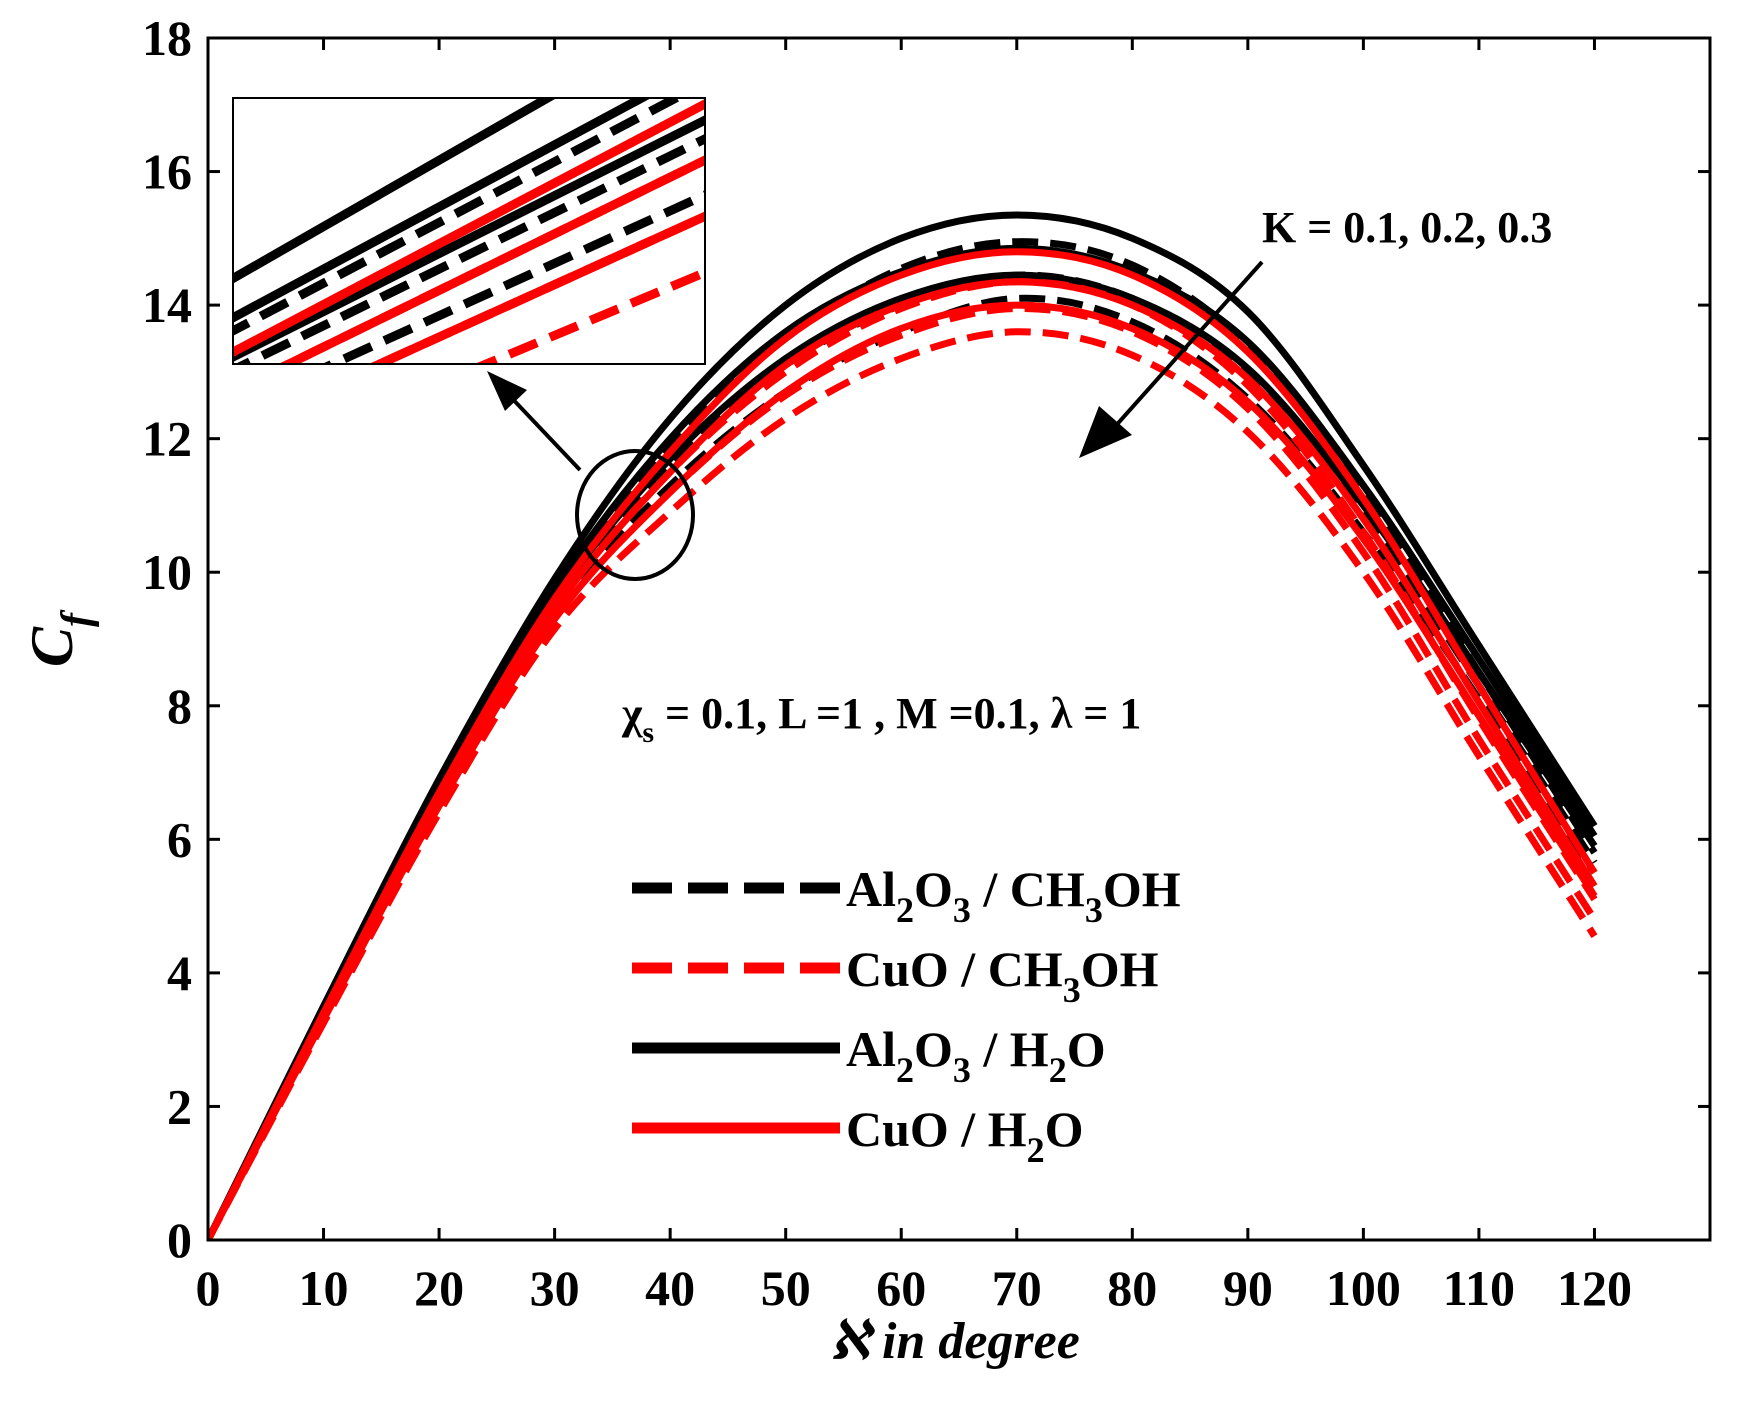 The width and height of the screenshot is (1745, 1410). I want to click on x-tick-label-60: 60, so click(901, 1288).